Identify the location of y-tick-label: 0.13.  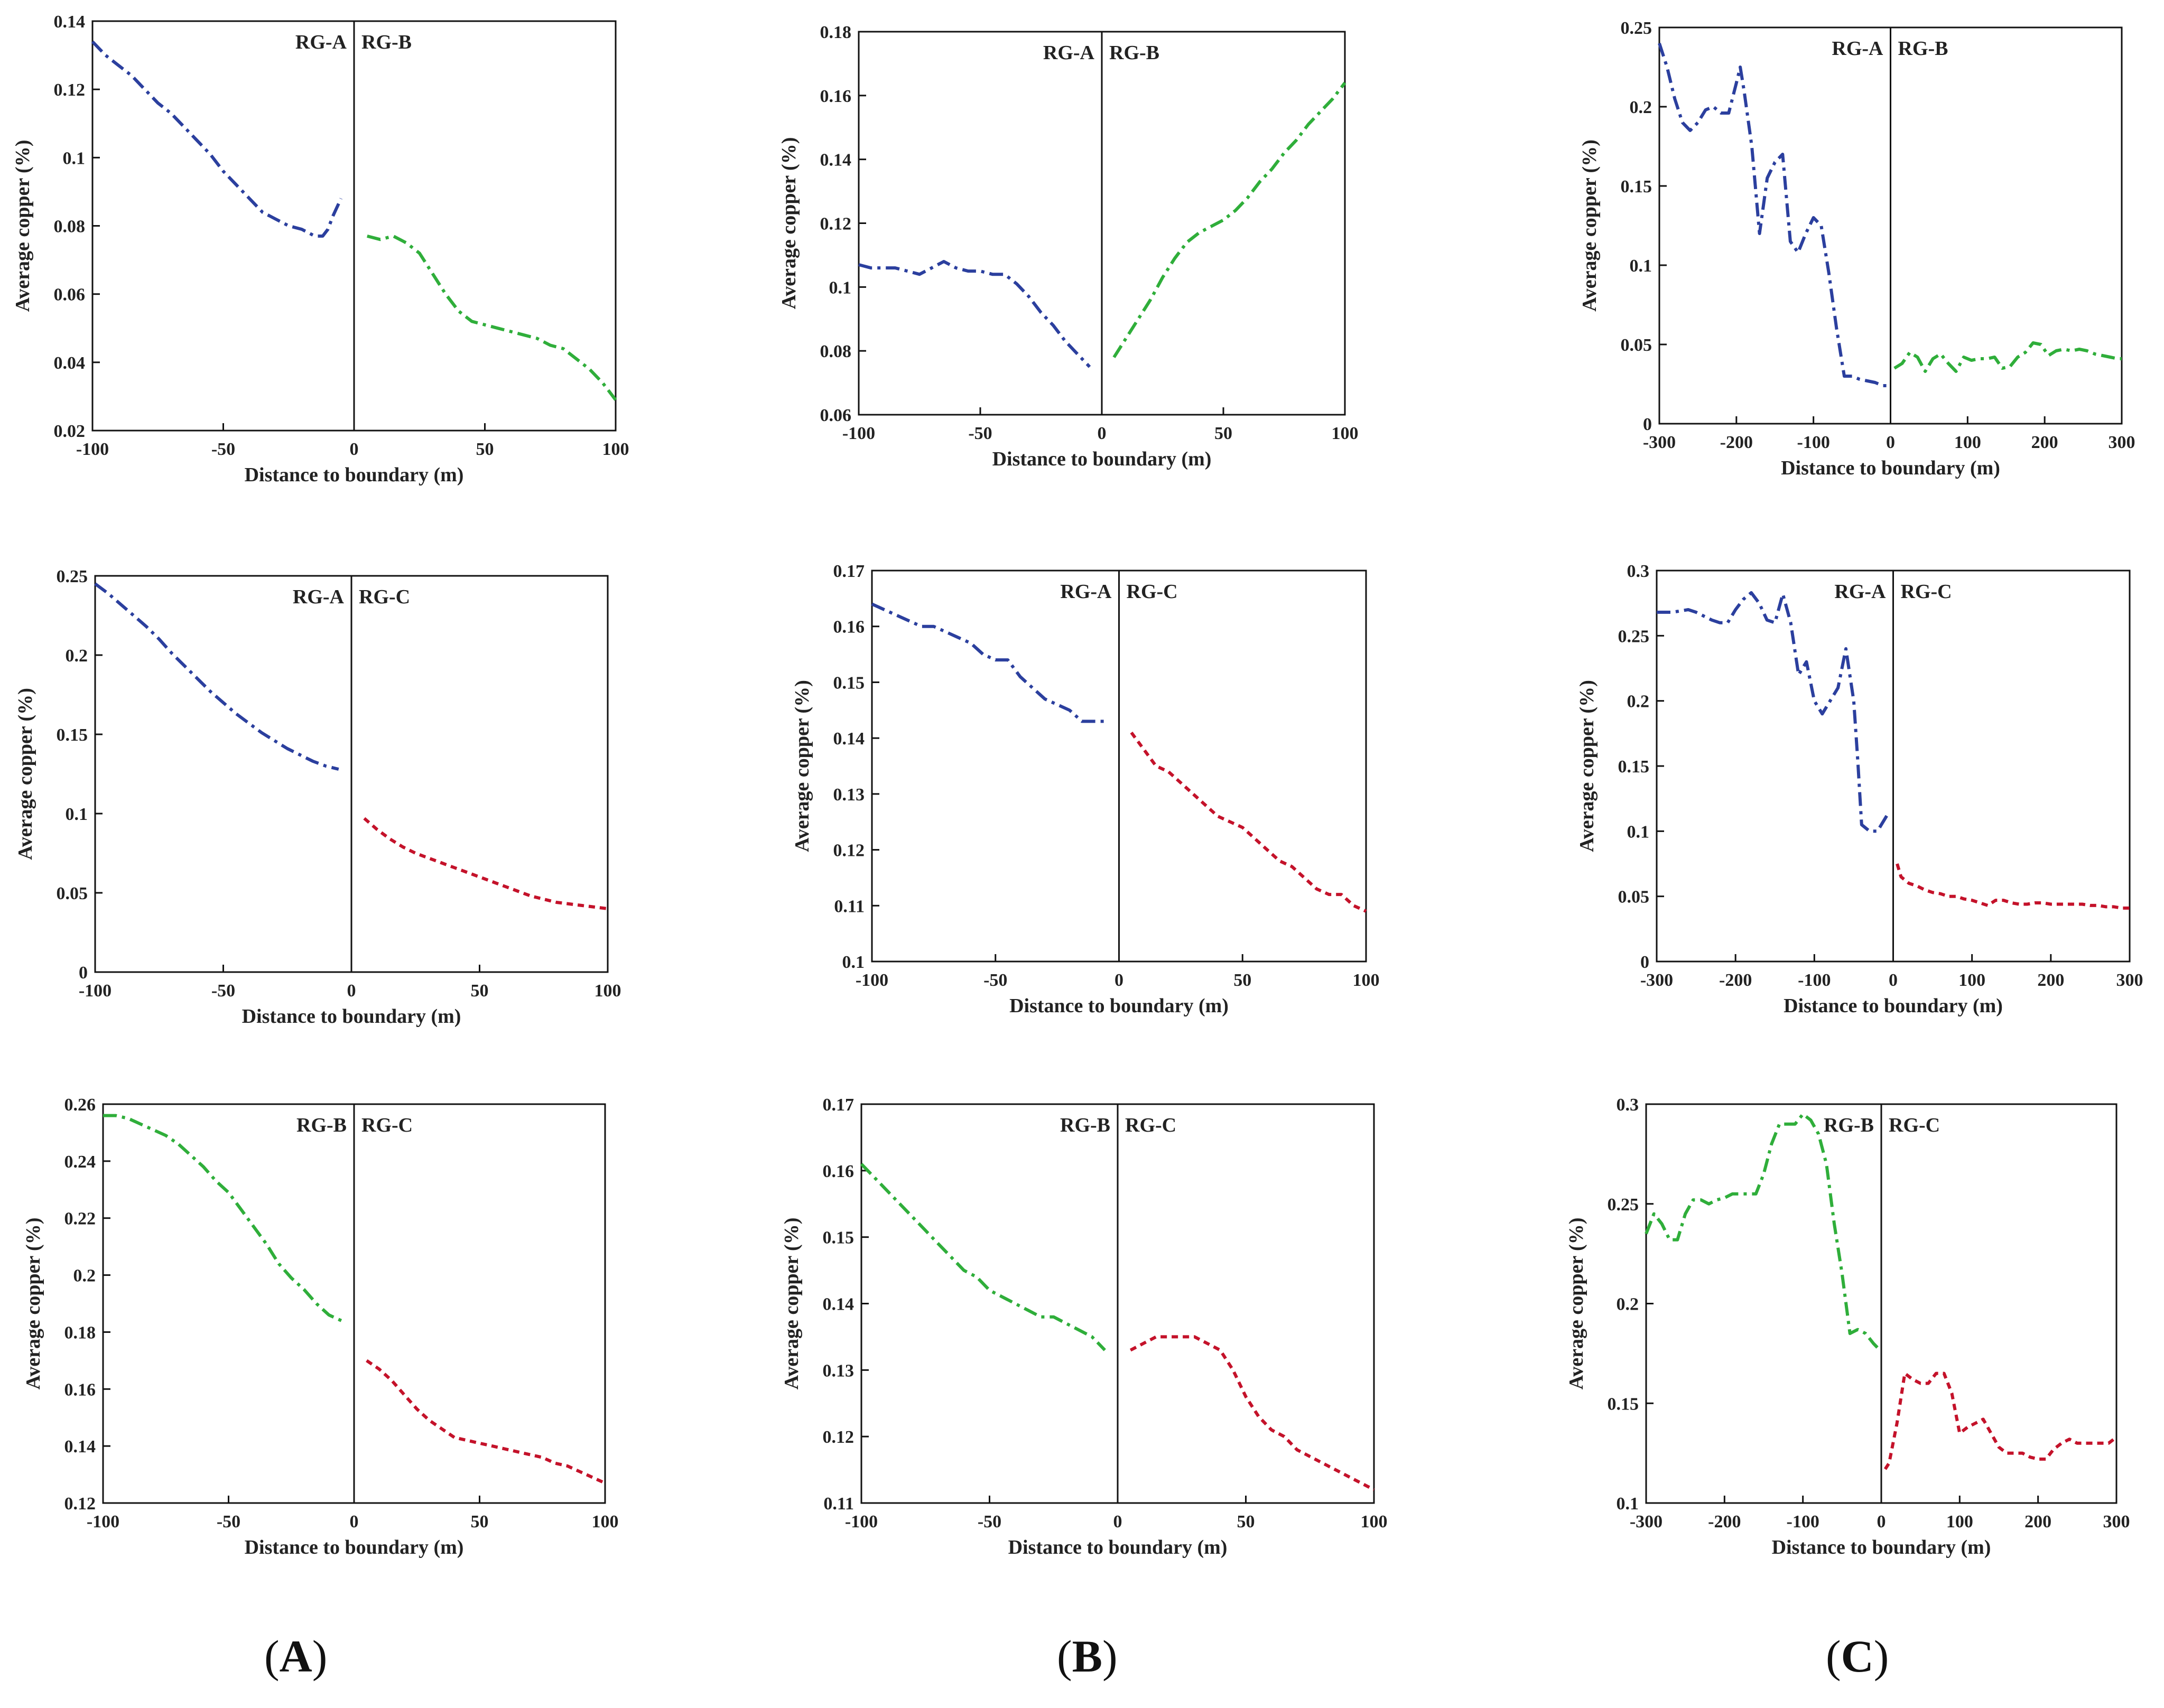
(839, 1370).